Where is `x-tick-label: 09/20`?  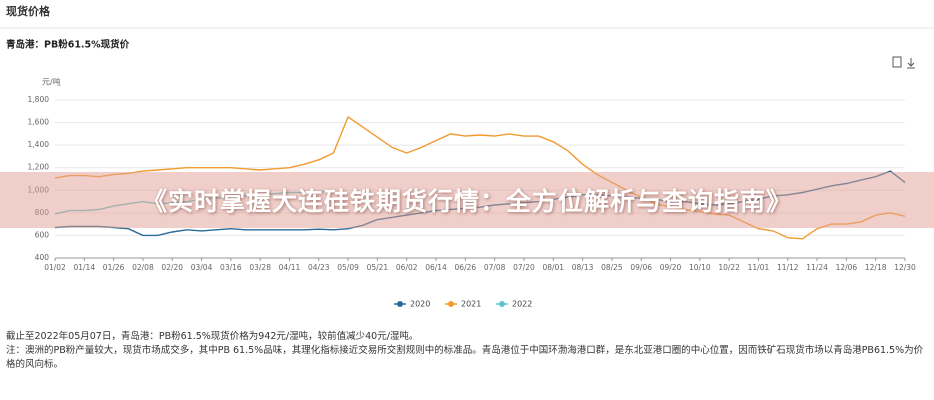
x-tick-label: 09/20 is located at coordinates (671, 267).